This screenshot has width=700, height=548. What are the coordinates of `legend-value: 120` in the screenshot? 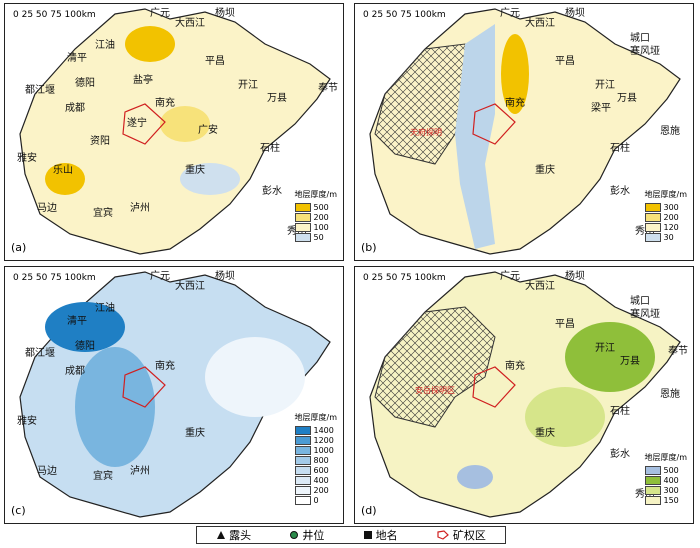 It's located at (671, 227).